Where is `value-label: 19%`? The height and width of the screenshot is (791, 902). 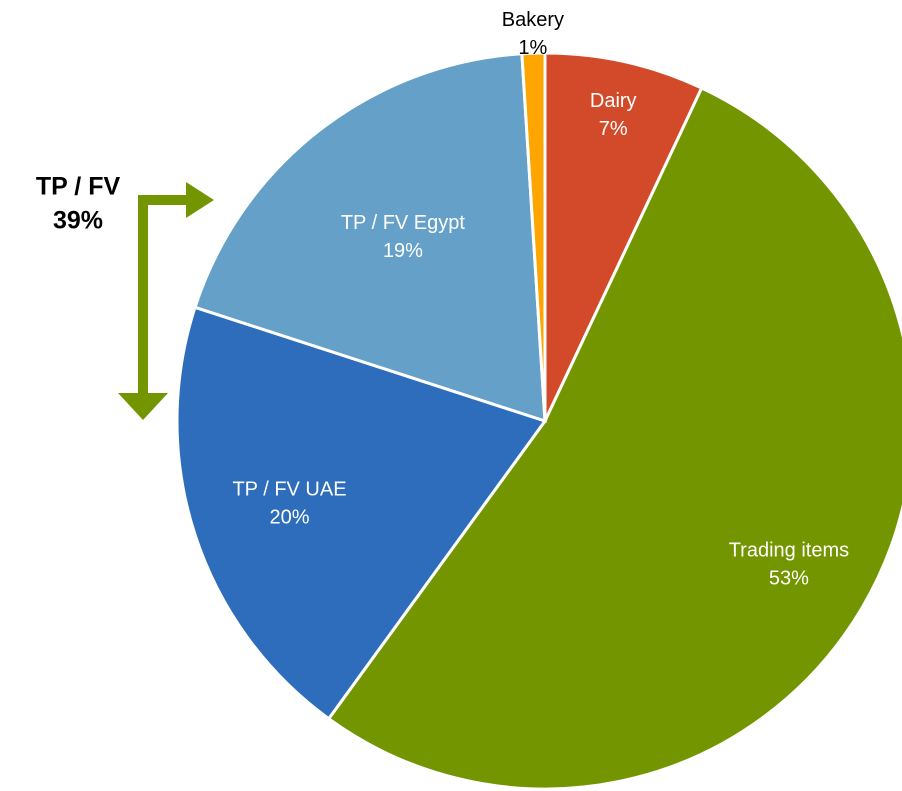
value-label: 19% is located at coordinates (403, 251).